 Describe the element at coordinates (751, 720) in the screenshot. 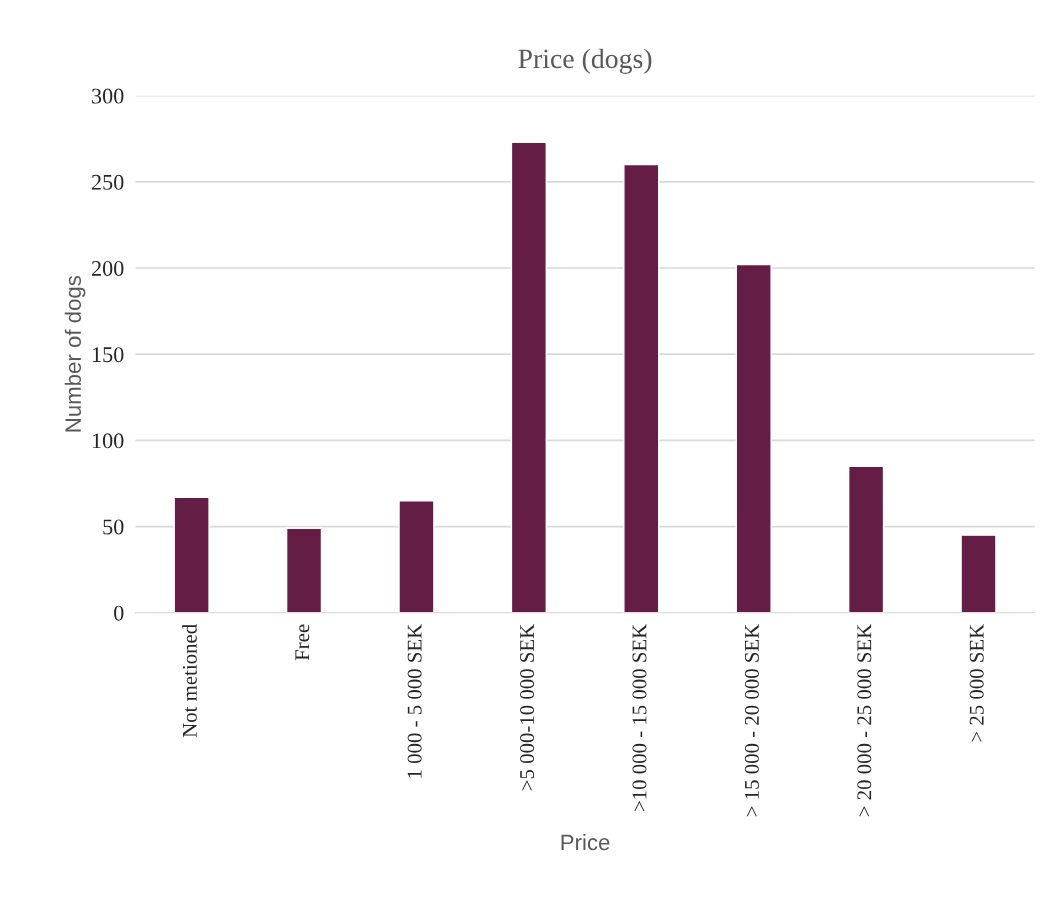

I see `x-tick-label: > 15 000 - 20 000 SEK` at that location.